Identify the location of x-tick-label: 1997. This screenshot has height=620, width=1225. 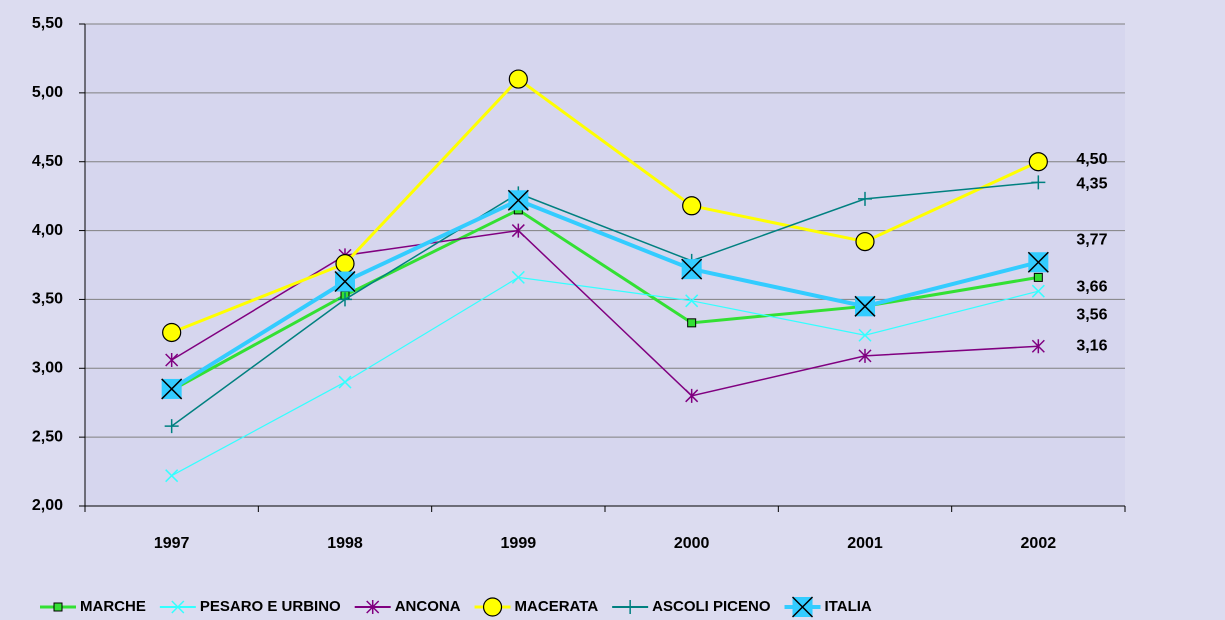
(172, 543).